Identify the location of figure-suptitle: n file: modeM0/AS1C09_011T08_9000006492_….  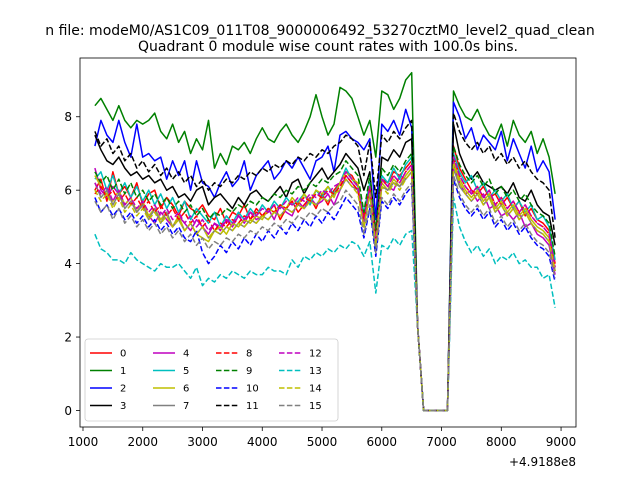
(319, 31).